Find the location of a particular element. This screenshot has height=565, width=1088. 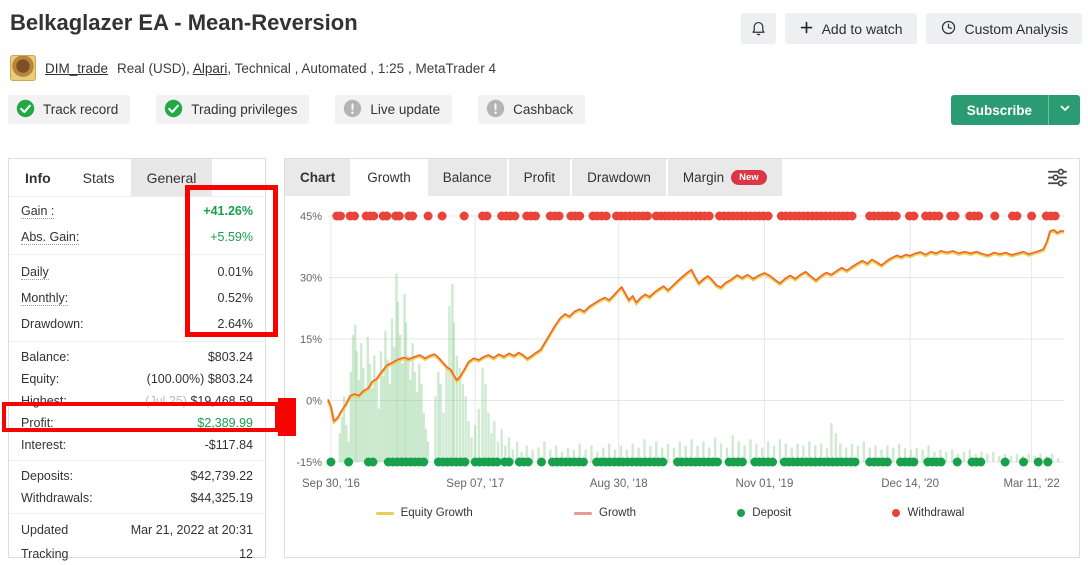

account-name-link: DIM_trade is located at coordinates (77, 68).